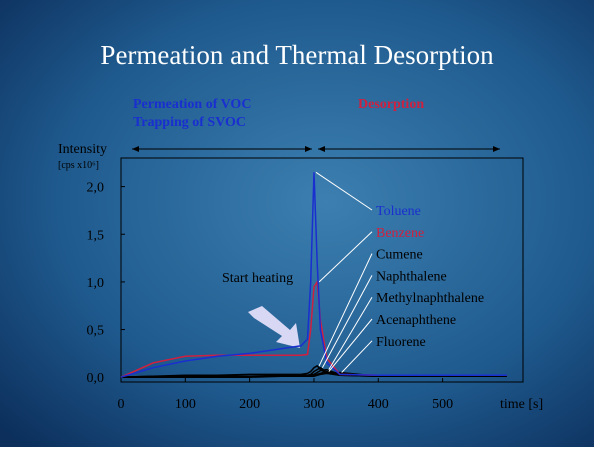  Describe the element at coordinates (96, 235) in the screenshot. I see `y-tick-label: 1,5` at that location.